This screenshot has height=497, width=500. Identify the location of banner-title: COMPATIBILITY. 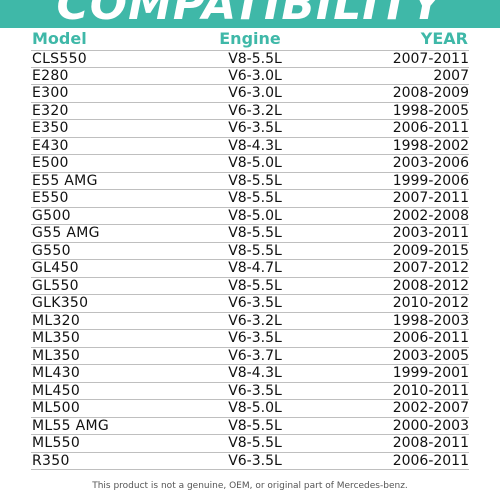
(250, 14).